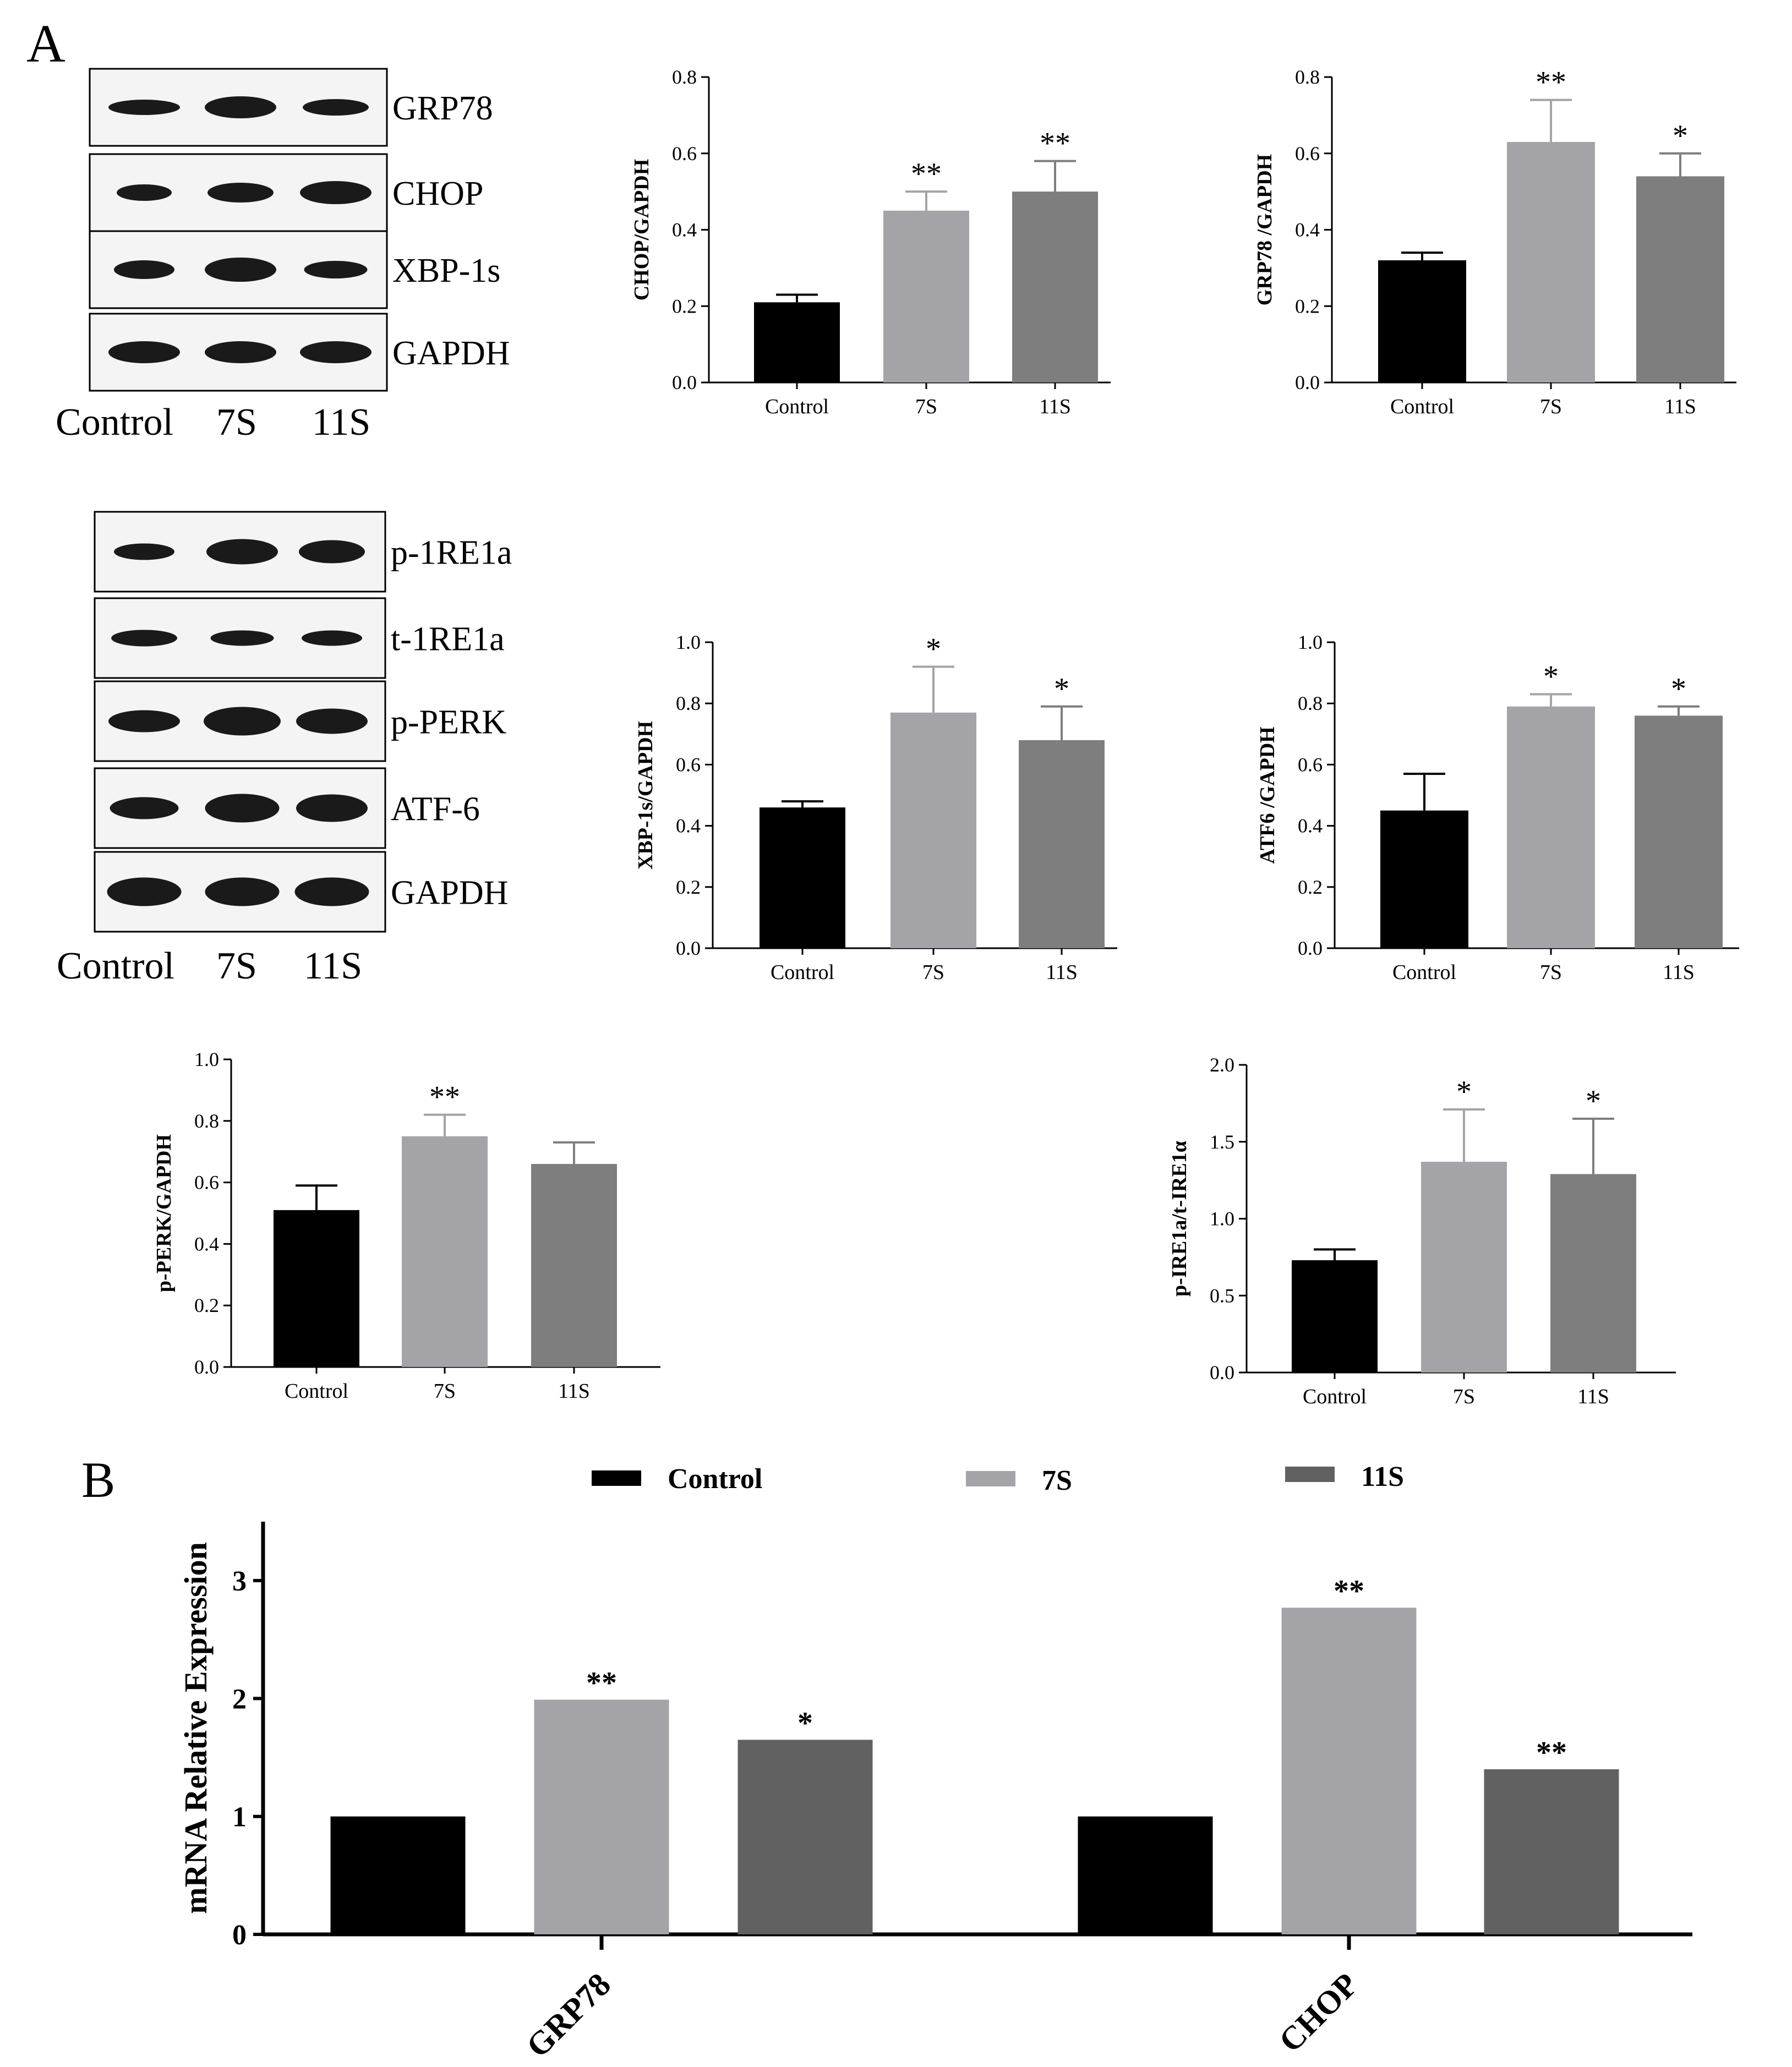 This screenshot has width=1792, height=2067. I want to click on blot-row-label: XBP-1s, so click(446, 270).